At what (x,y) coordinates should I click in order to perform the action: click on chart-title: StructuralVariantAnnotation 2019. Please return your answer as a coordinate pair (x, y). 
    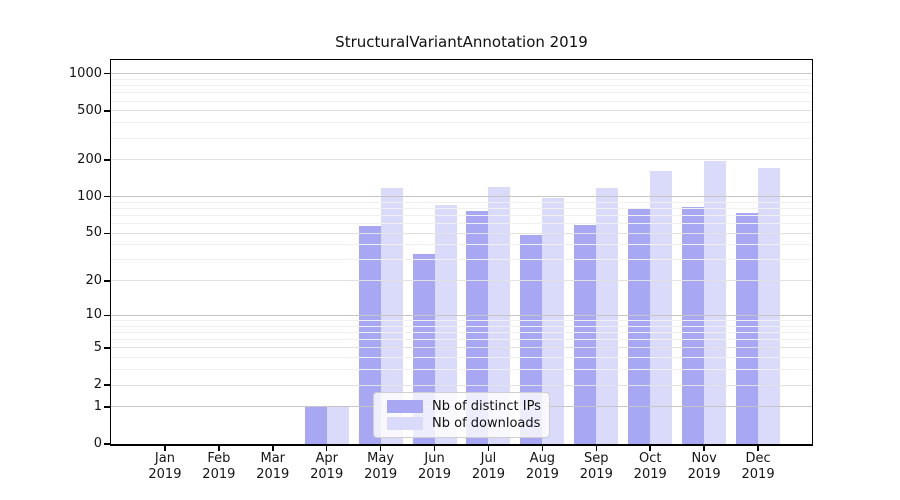
    Looking at the image, I should click on (461, 42).